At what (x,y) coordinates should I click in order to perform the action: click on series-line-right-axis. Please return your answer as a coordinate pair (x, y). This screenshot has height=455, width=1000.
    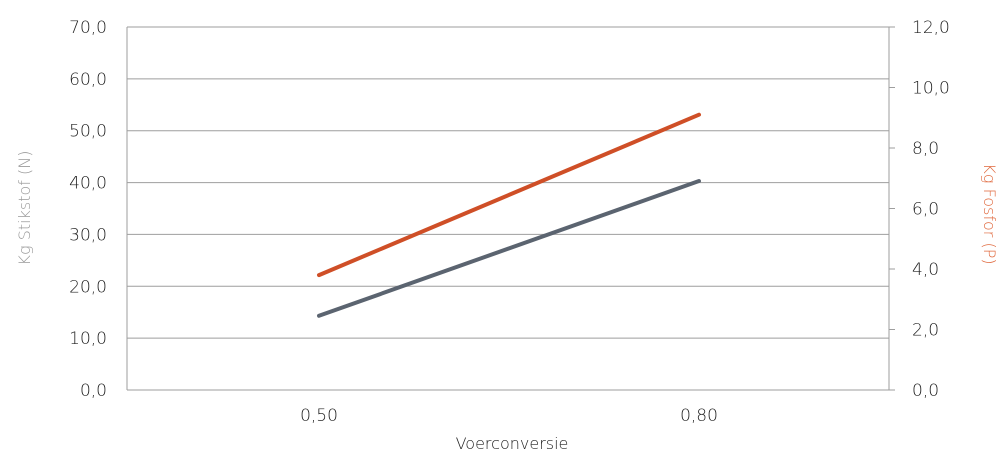
    Looking at the image, I should click on (509, 195).